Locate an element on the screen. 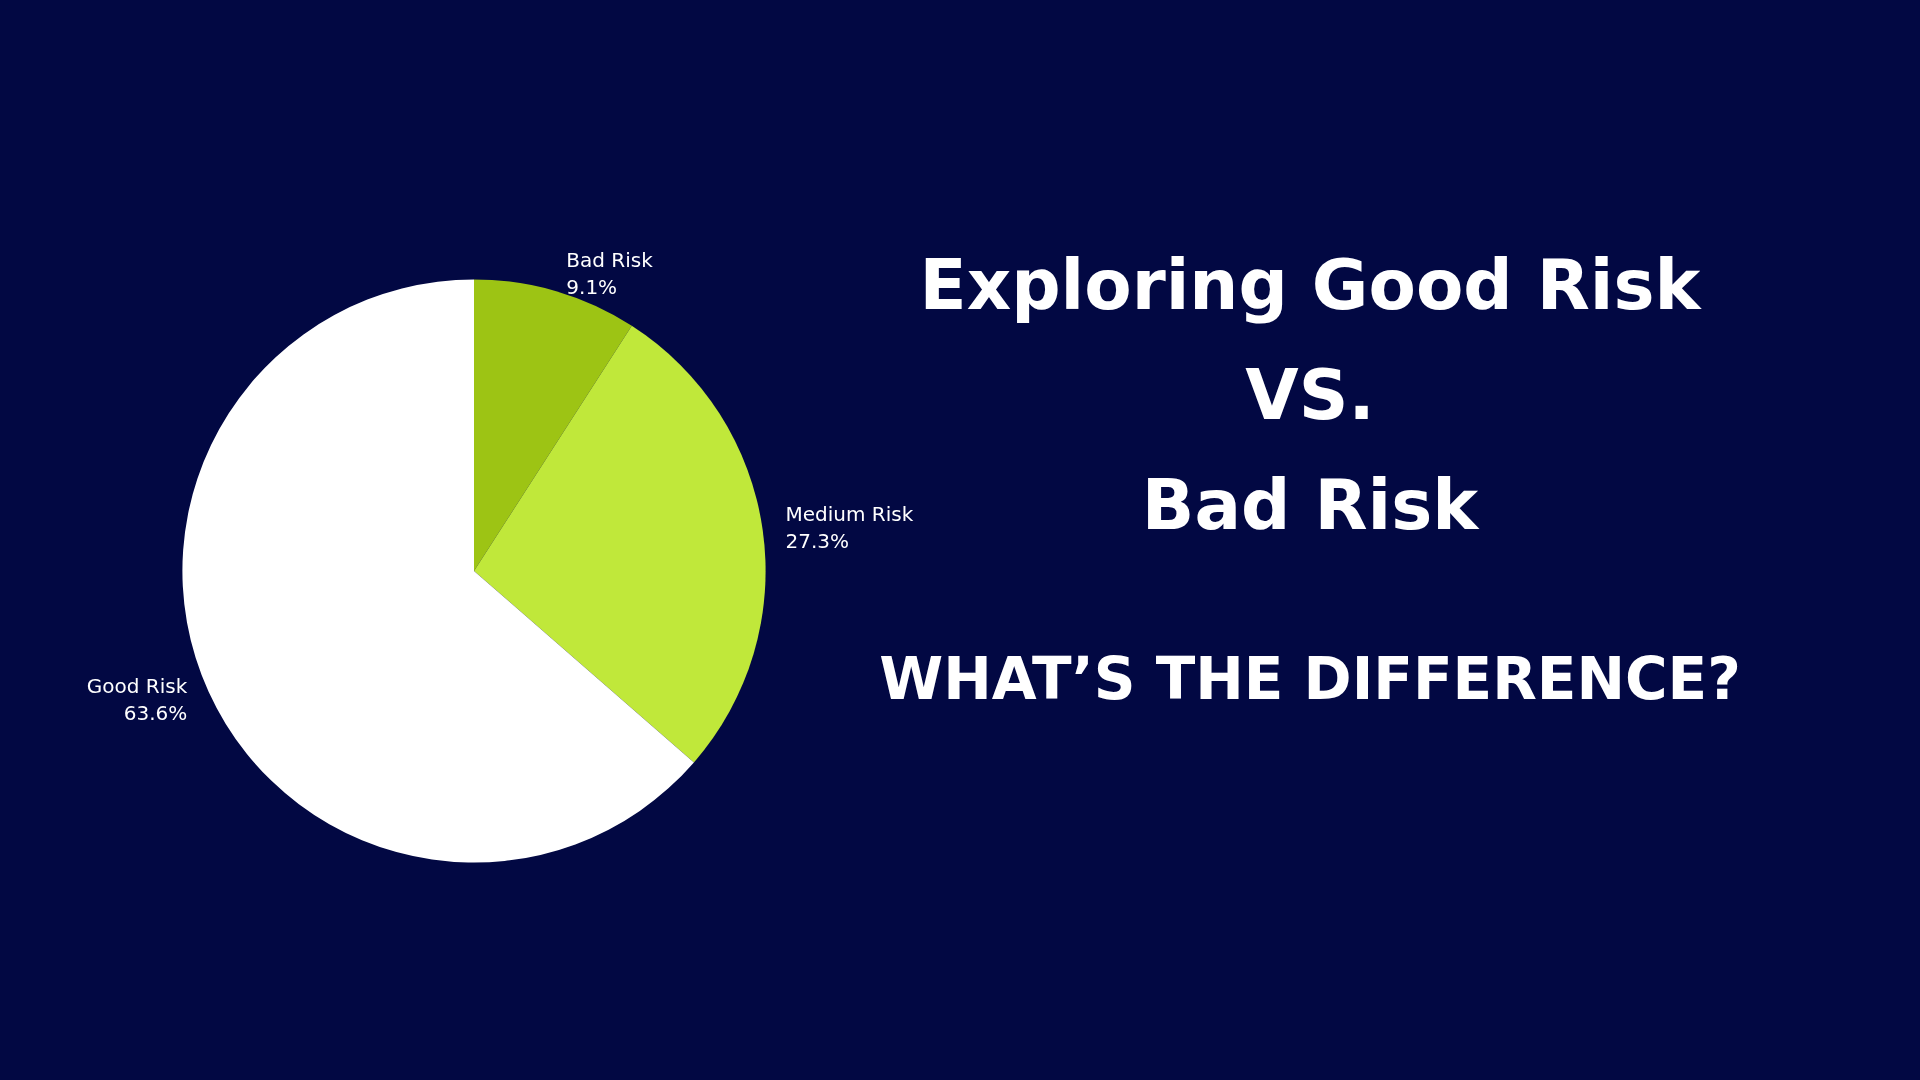 This screenshot has height=1080, width=1920. data-label: 63.6% is located at coordinates (155, 712).